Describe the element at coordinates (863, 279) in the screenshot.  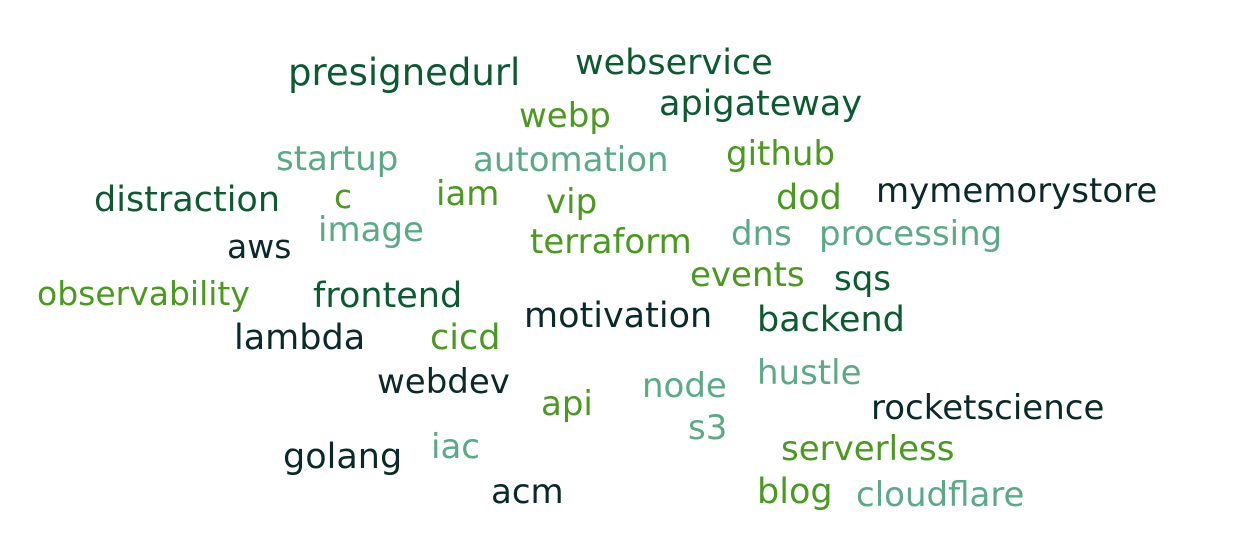
I see `word-sqs: sqs` at that location.